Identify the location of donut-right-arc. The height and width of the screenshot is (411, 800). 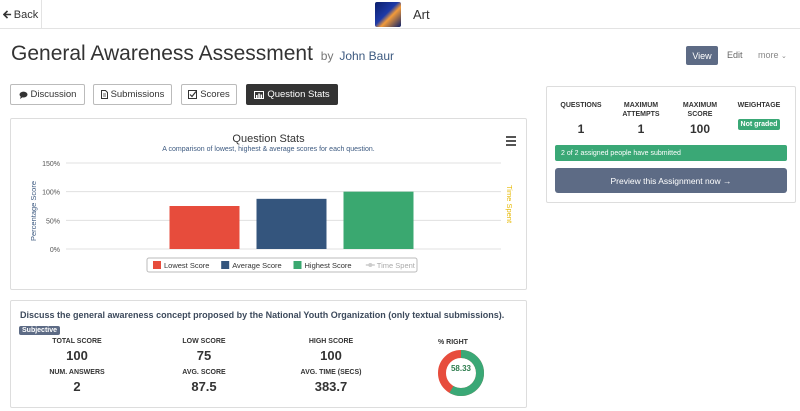
(461, 373).